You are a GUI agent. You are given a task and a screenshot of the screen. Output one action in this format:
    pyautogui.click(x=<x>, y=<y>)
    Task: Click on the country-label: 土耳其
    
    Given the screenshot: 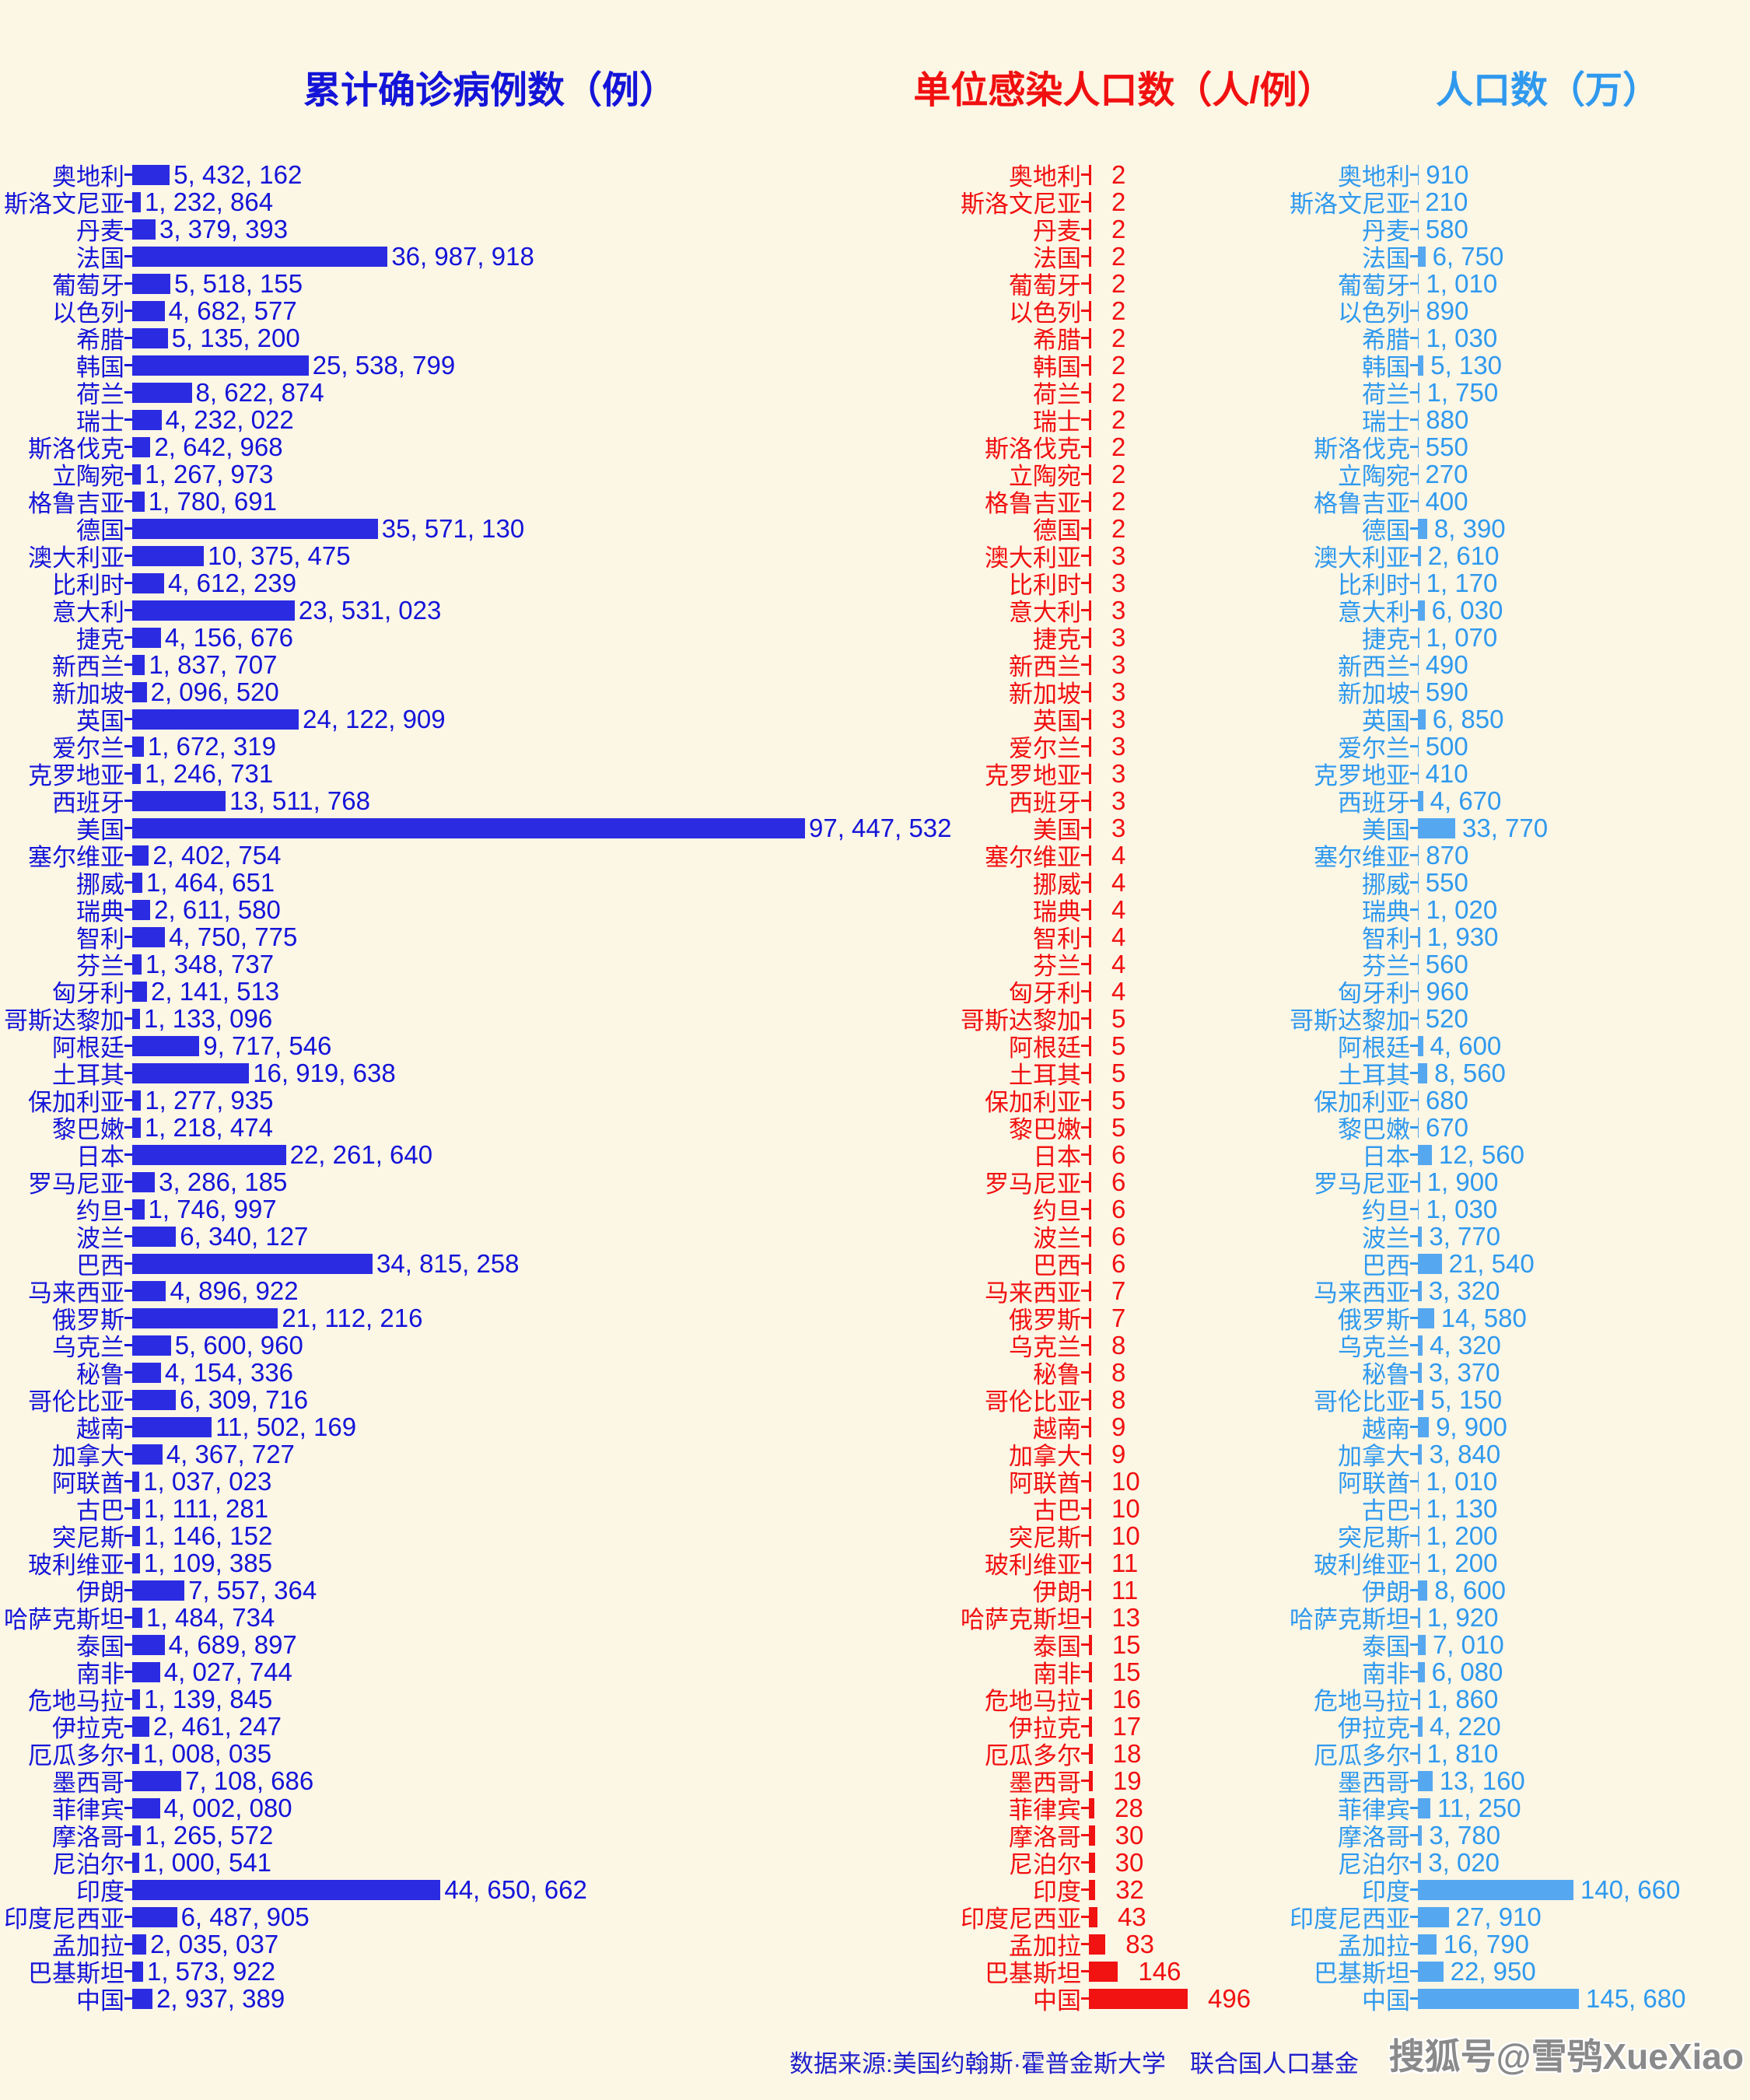 What is the action you would take?
    pyautogui.click(x=1045, y=1076)
    